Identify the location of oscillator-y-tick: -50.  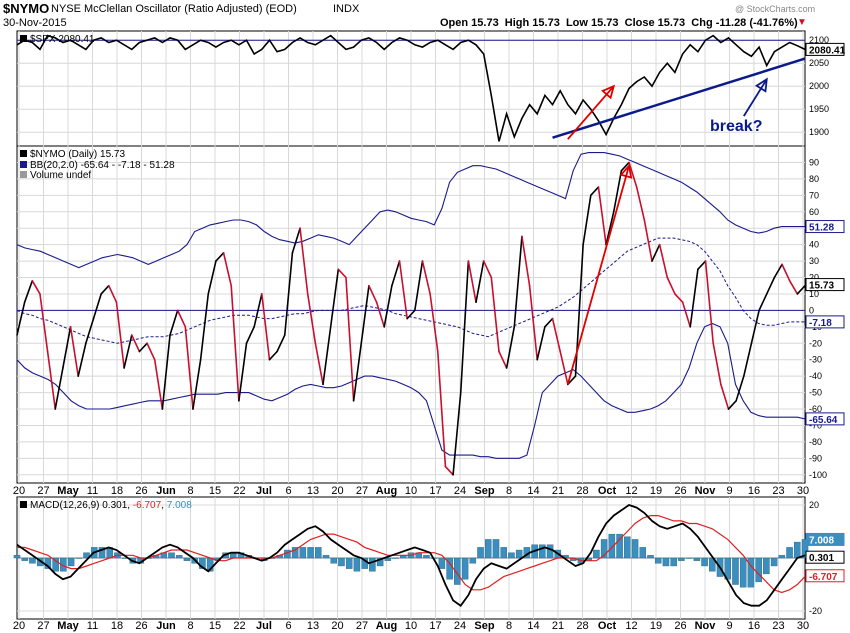
(815, 393).